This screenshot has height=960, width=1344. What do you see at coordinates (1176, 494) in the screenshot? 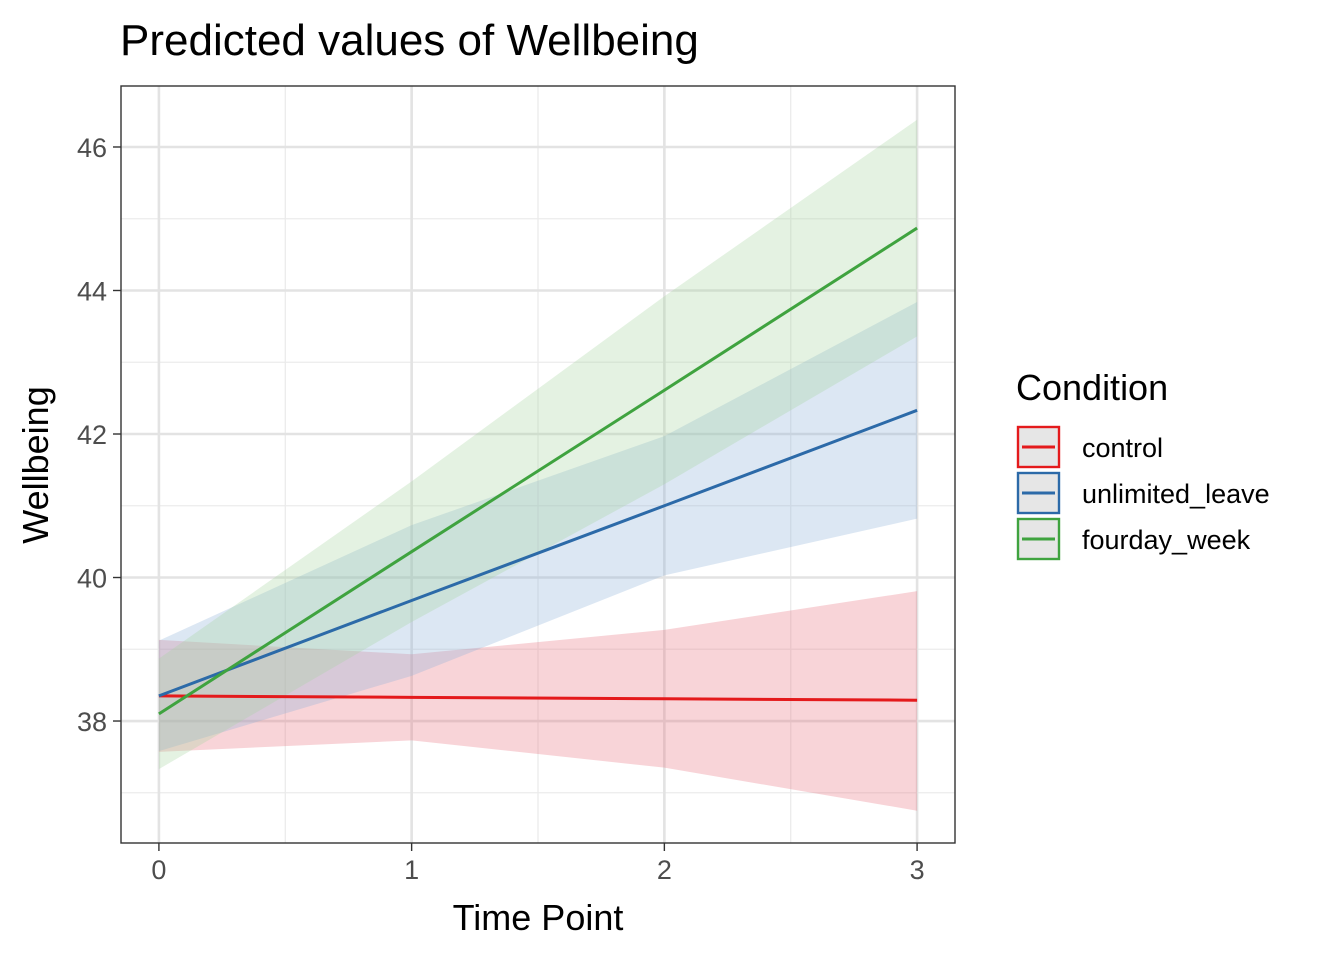
I see `legend-label-unlimited_leave: unlimited_leave` at bounding box center [1176, 494].